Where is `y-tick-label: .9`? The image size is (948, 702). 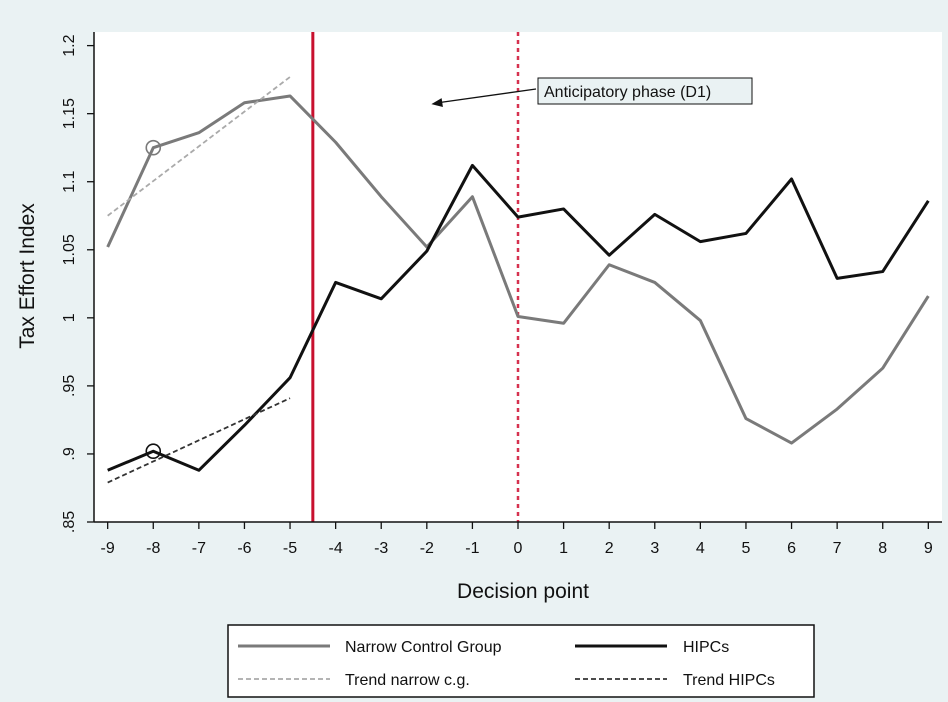 y-tick-label: .9 is located at coordinates (69, 453).